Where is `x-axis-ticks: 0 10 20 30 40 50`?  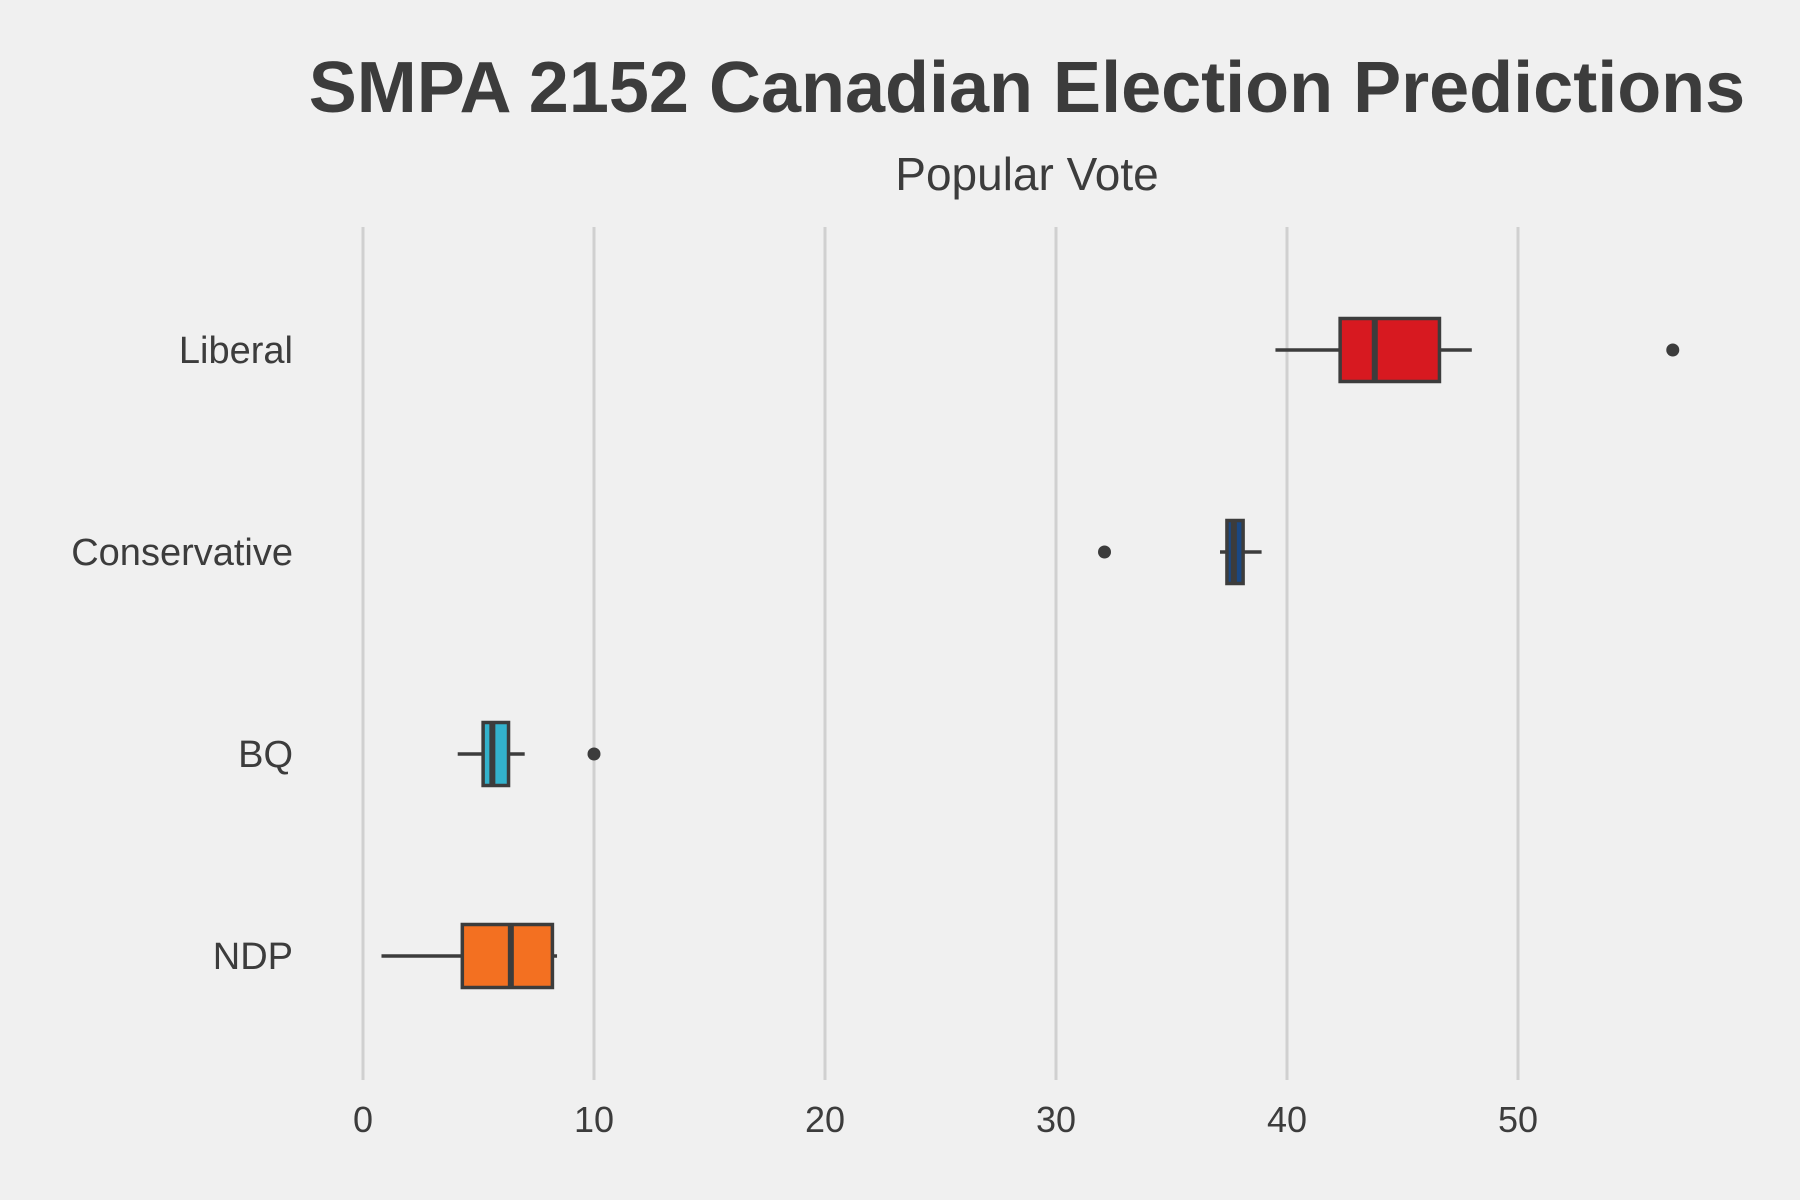 x-axis-ticks: 0 10 20 30 40 50 is located at coordinates (945, 1119).